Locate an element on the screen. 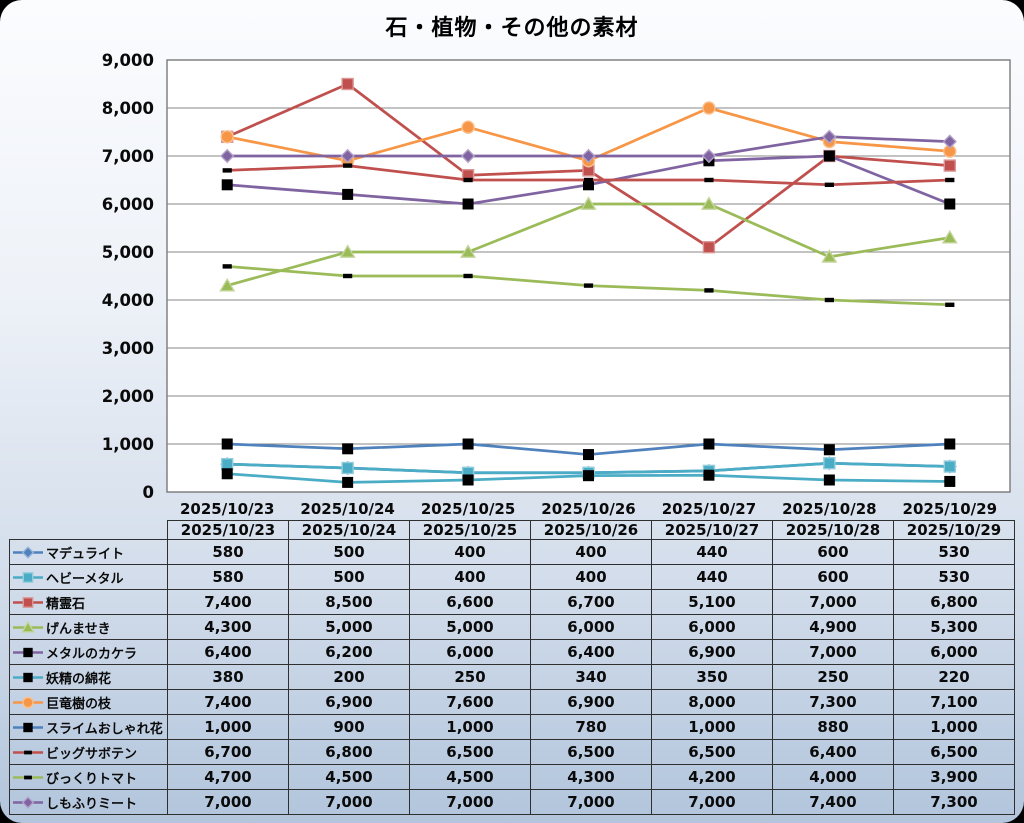 This screenshot has height=823, width=1024. table-cell: 530 is located at coordinates (954, 577).